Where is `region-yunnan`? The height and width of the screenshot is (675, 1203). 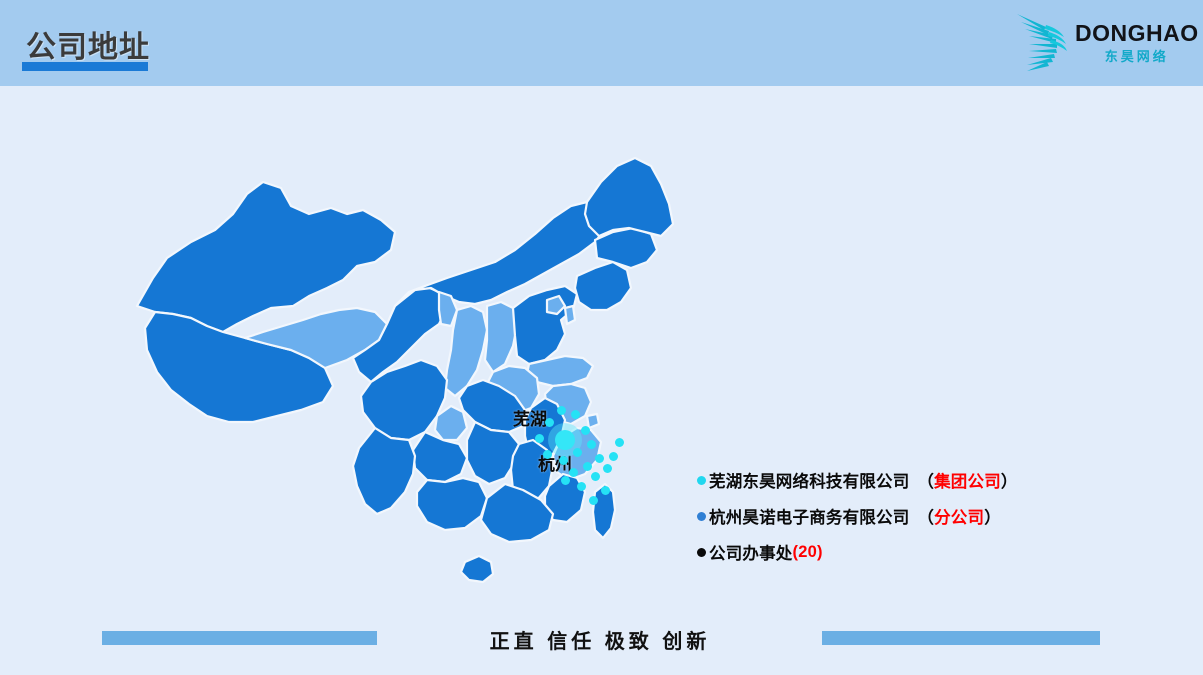 region-yunnan is located at coordinates (384, 471).